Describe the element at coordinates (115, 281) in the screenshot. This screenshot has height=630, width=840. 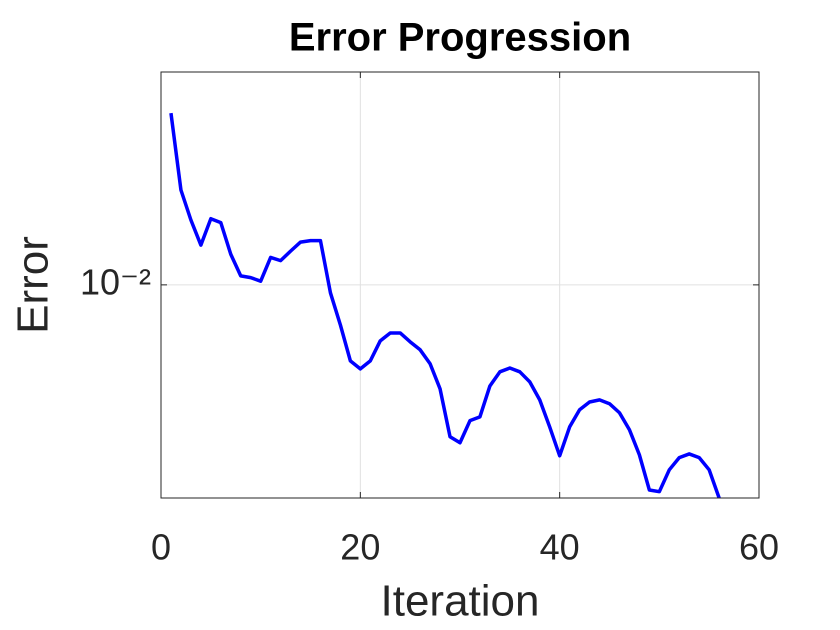
I see `y-tick-label: 10⁻²` at that location.